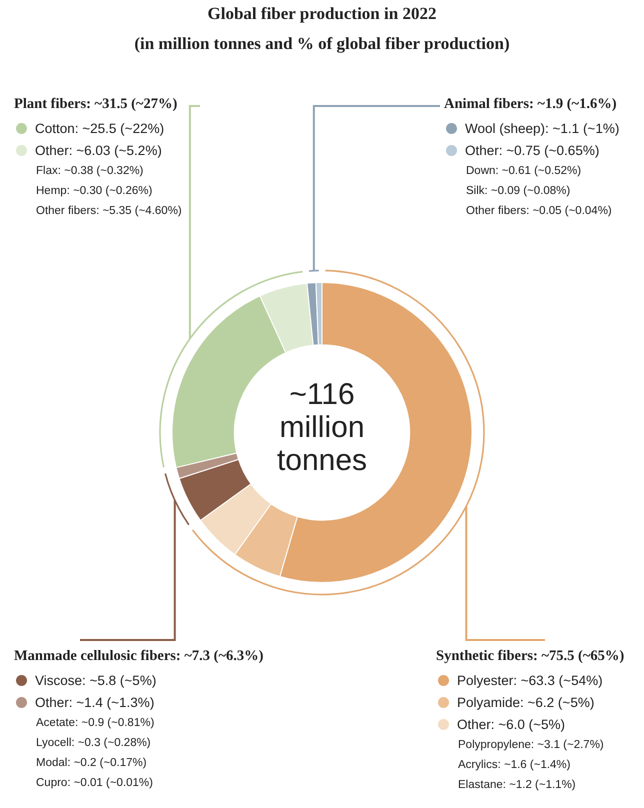  I want to click on text: Flax: ~0.38 (~0.32%), so click(90, 171).